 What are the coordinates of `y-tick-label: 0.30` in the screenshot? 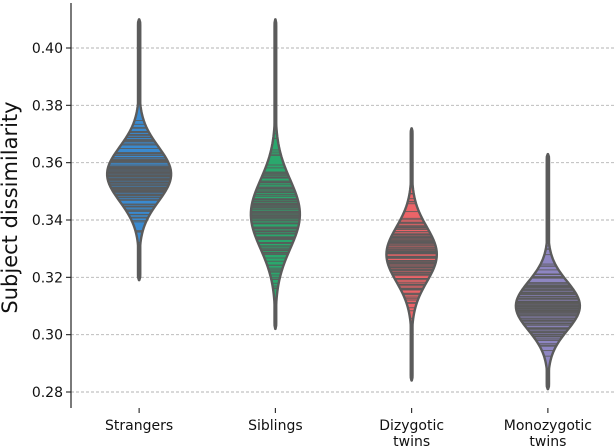 It's located at (47, 336).